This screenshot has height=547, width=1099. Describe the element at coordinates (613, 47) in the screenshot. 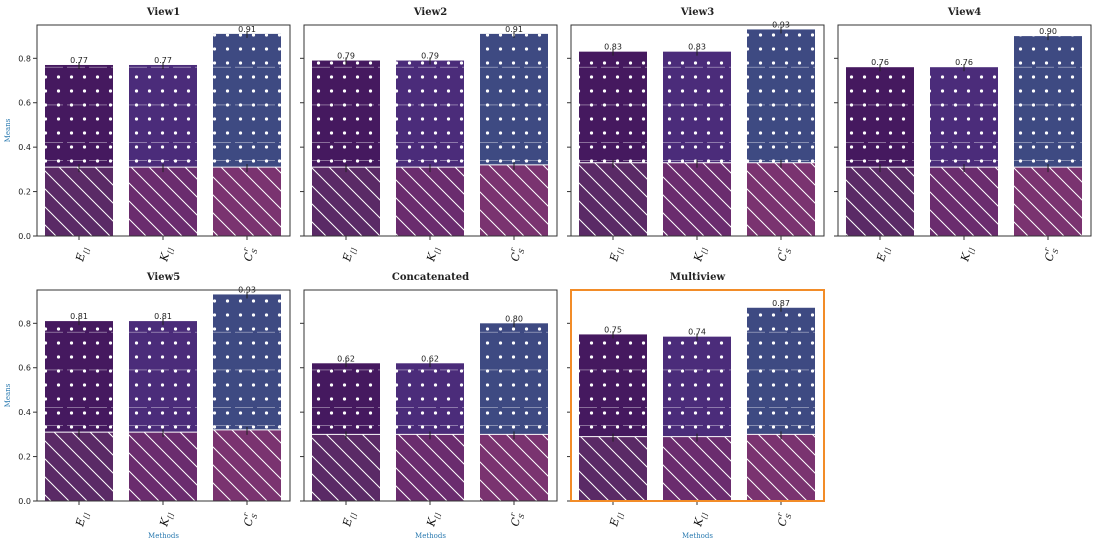

I see `value-label: 0.83` at that location.